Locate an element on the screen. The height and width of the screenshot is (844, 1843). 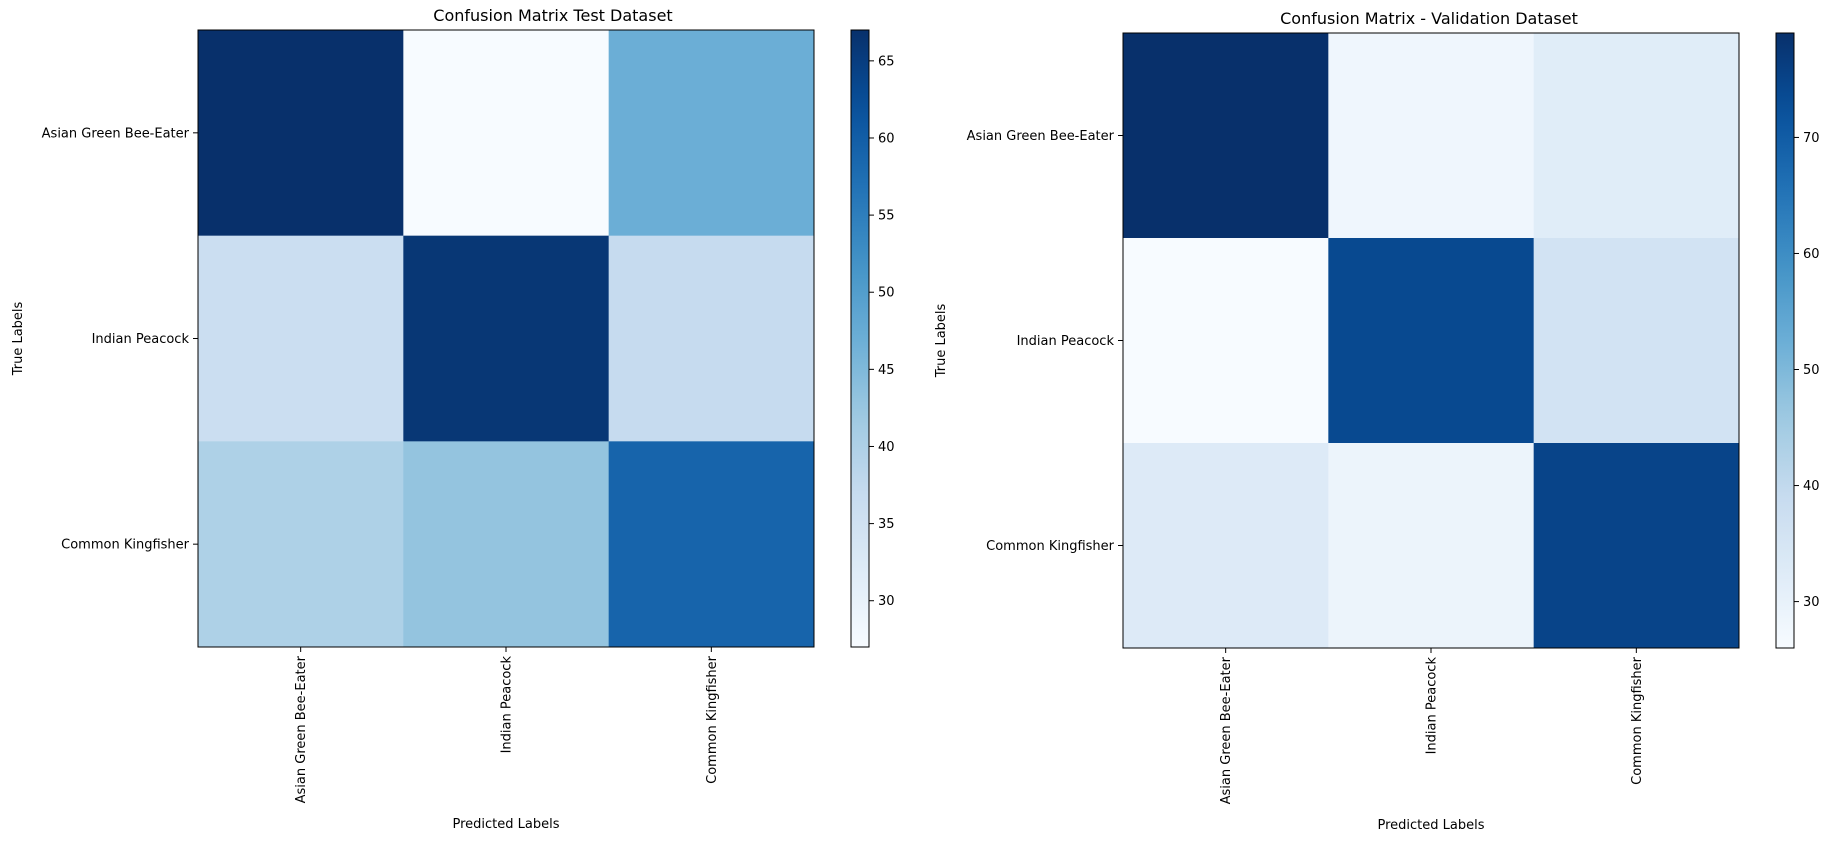
chart-title: Confusion Matrix - Validation Dataset is located at coordinates (1429, 18).